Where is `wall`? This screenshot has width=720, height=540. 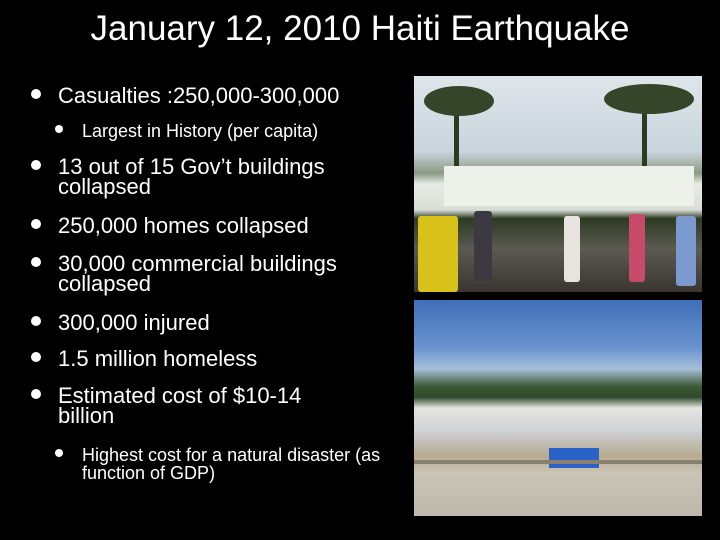 wall is located at coordinates (558, 462).